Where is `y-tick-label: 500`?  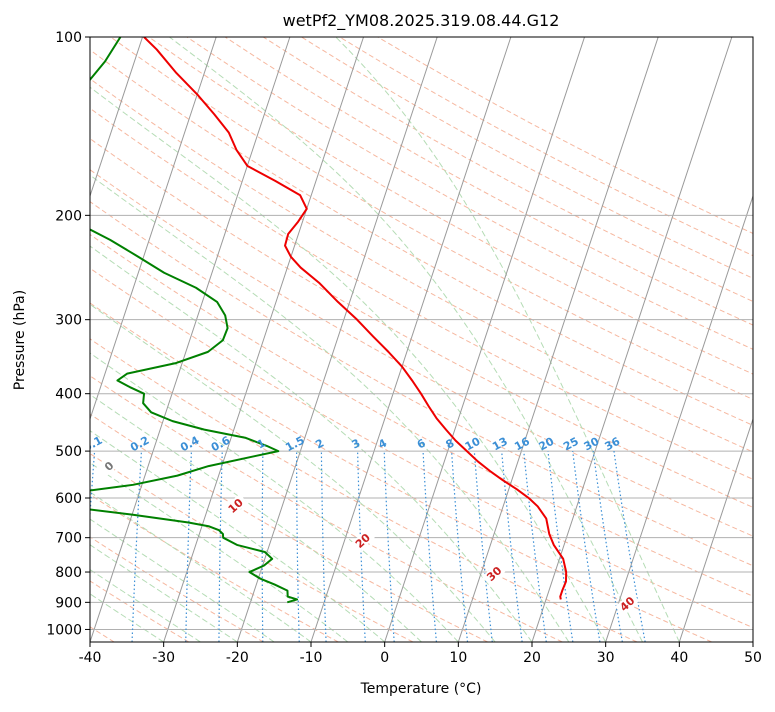
y-tick-label: 500 is located at coordinates (68, 452).